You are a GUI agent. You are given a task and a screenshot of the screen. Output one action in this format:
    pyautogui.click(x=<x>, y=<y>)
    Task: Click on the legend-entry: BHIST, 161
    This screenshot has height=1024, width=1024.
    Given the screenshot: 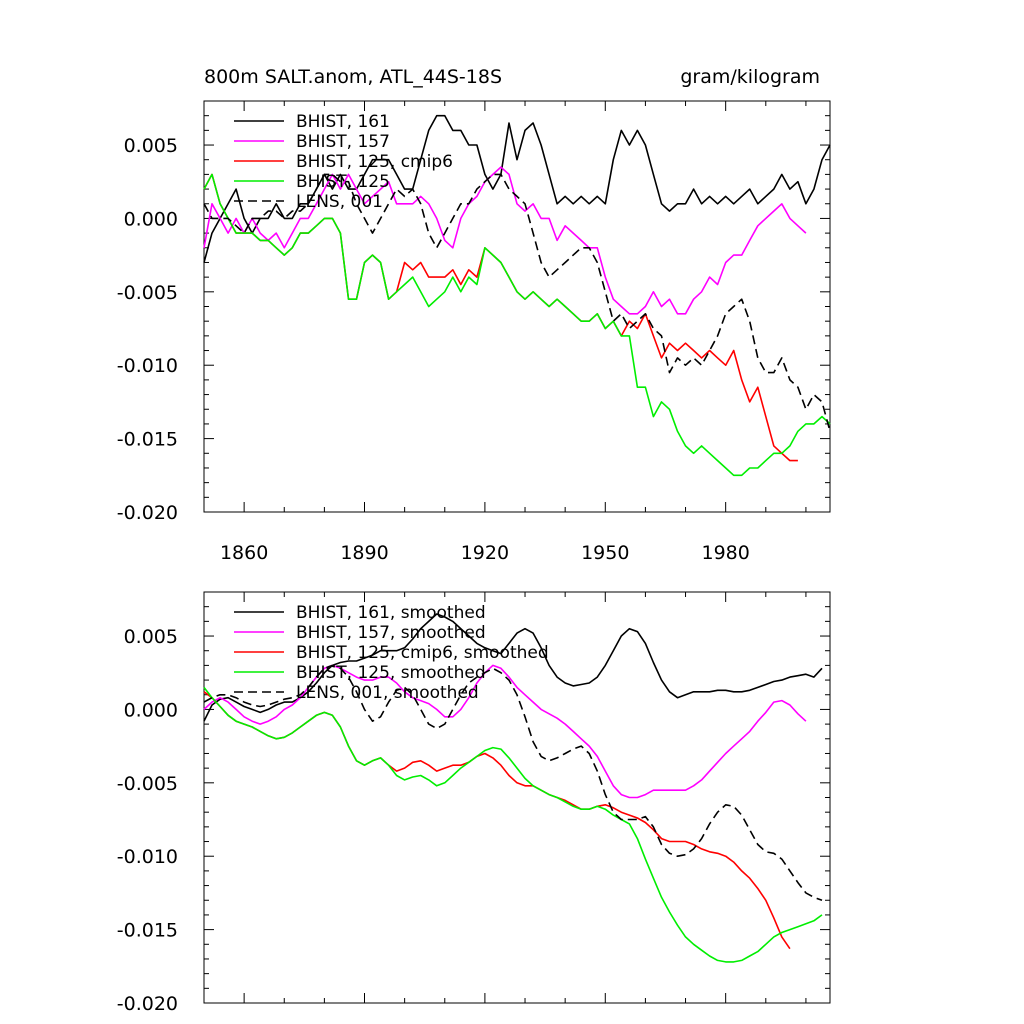 What is the action you would take?
    pyautogui.click(x=343, y=122)
    